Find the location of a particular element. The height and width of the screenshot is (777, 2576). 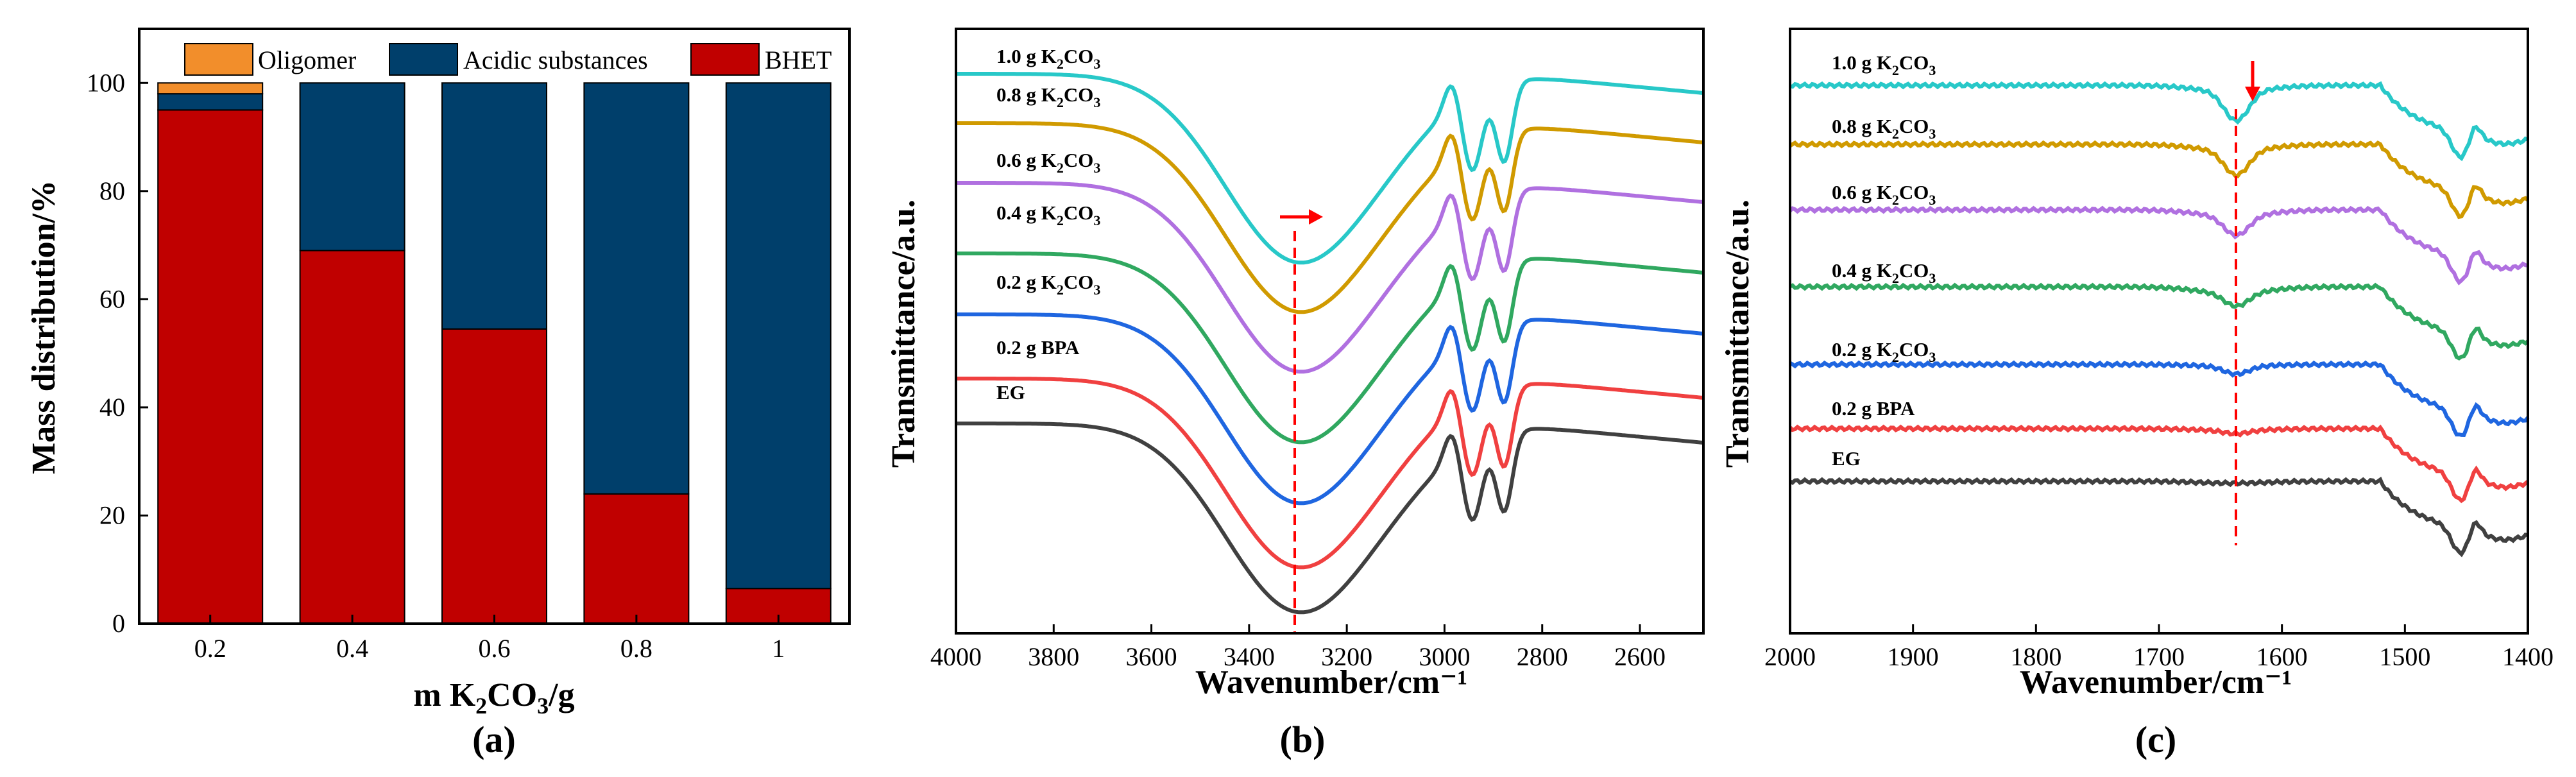

x-tick-label: 1700 is located at coordinates (2159, 656).